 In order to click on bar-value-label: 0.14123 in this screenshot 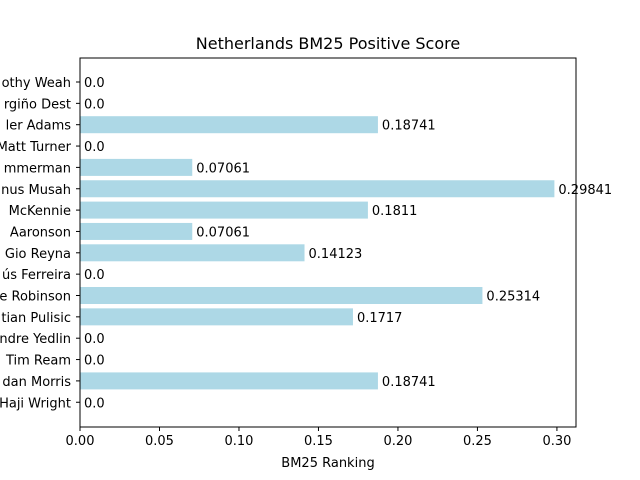, I will do `click(336, 254)`.